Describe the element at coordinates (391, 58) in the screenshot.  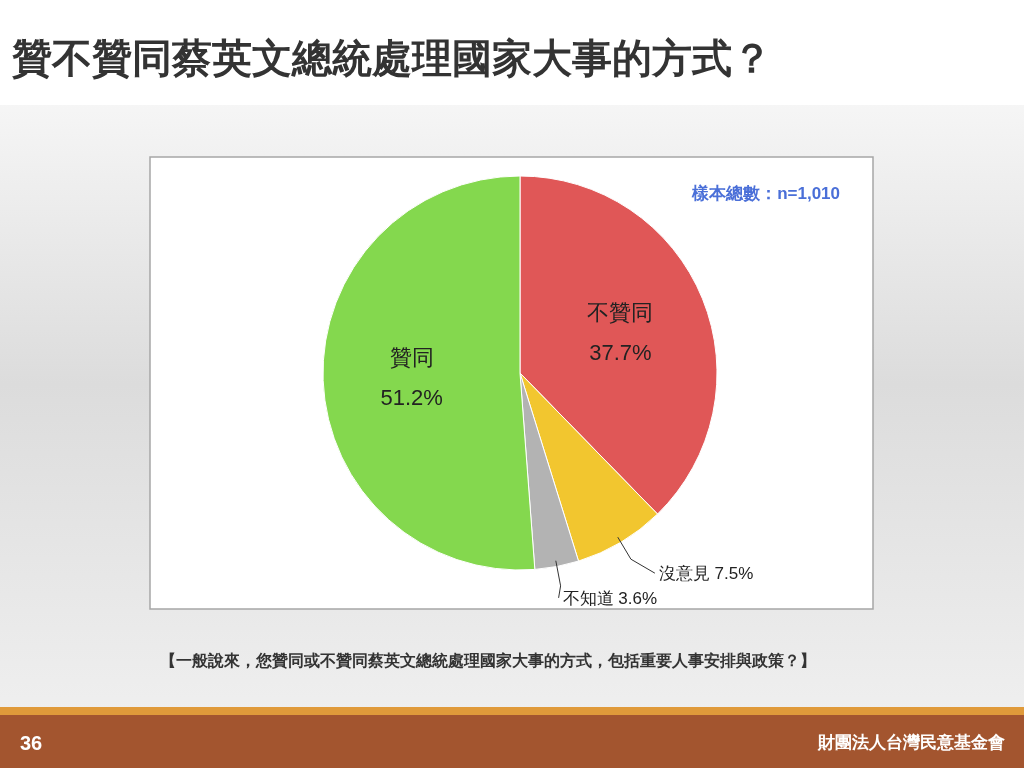
I see `chart-title: 贊不贊同蔡英文總統處理國家大事的方式？` at that location.